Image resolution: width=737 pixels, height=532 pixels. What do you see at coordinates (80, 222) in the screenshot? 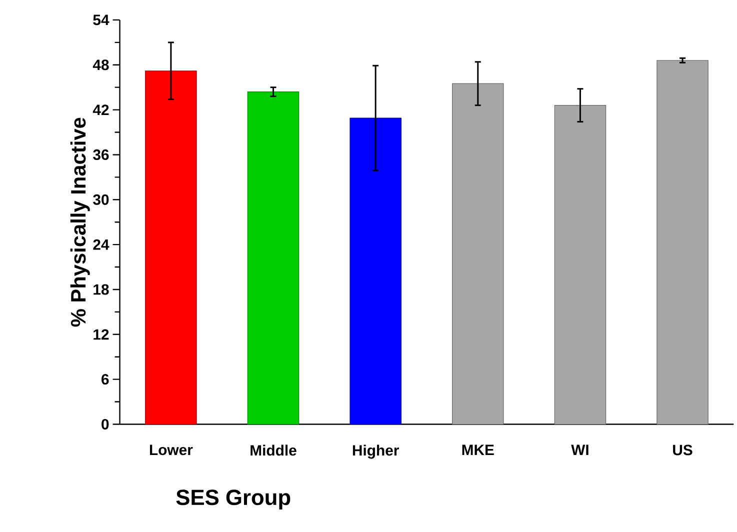
I see `y-axis-title: % Physically Inactive` at bounding box center [80, 222].